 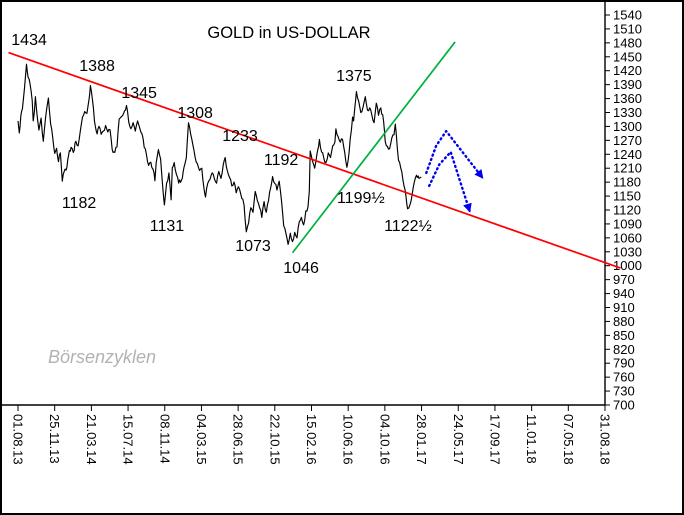 I want to click on price-annotation: 1388, so click(x=97, y=66).